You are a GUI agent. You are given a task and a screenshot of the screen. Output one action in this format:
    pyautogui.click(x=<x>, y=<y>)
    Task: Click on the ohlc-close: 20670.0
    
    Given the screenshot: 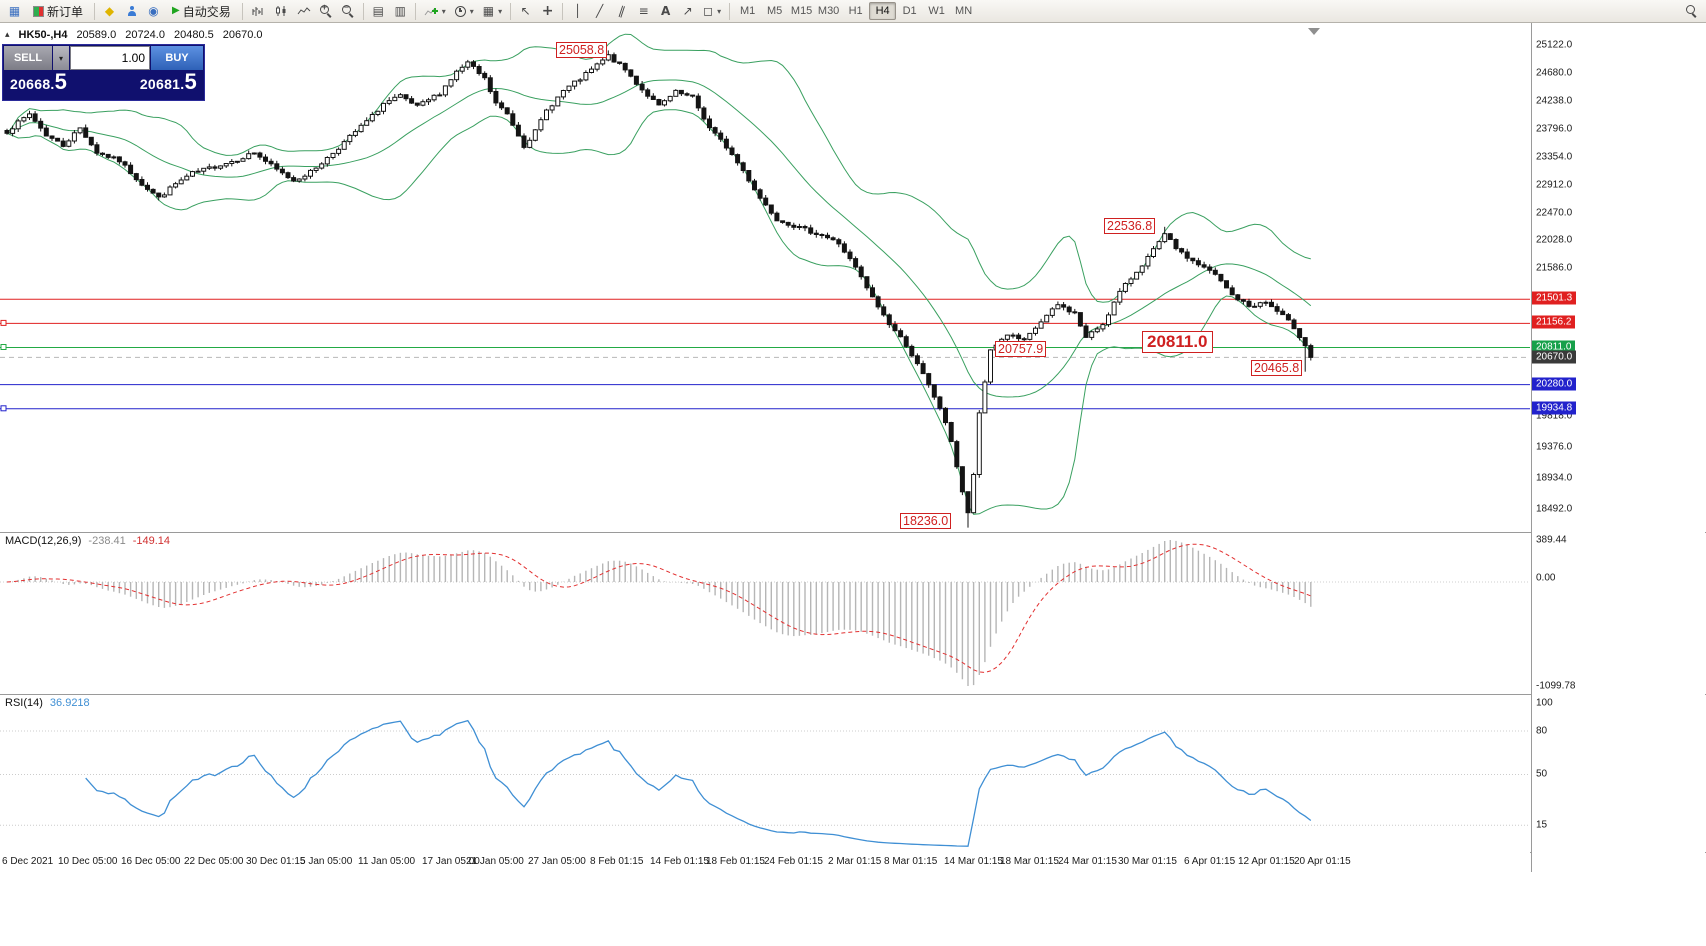 What is the action you would take?
    pyautogui.click(x=242, y=35)
    